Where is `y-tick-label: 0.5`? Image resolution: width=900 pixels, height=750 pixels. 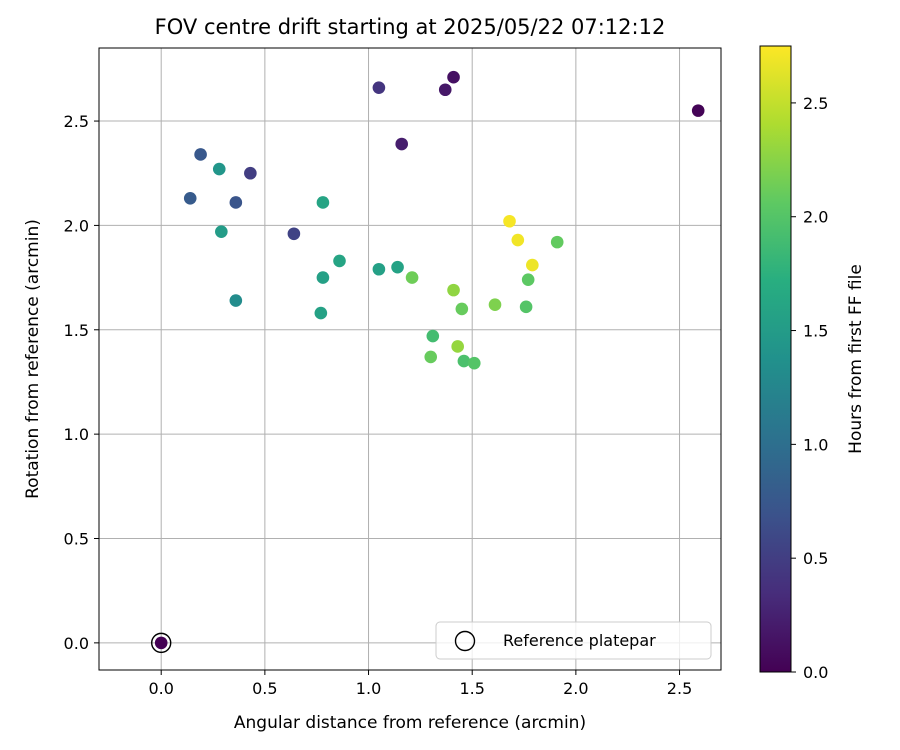
y-tick-label: 0.5 is located at coordinates (76, 539).